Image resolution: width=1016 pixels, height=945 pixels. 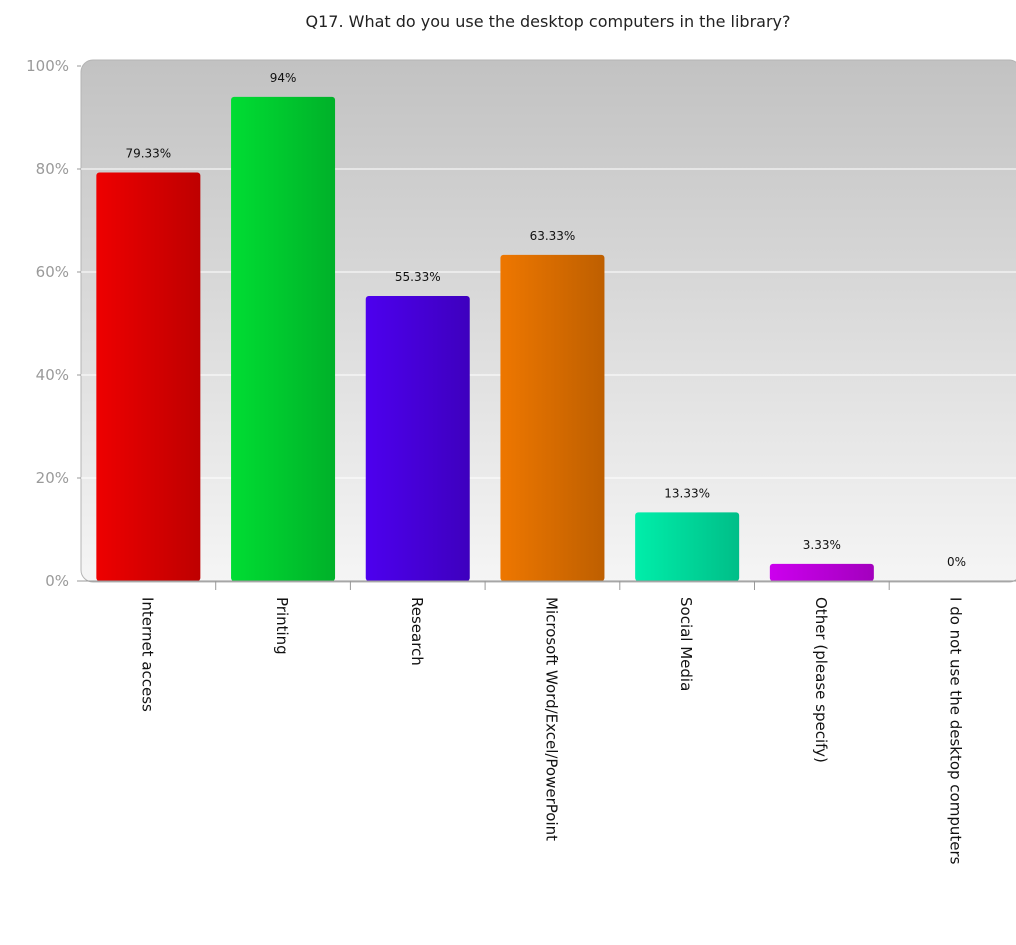 I want to click on category-label: Internet access, so click(x=147, y=654).